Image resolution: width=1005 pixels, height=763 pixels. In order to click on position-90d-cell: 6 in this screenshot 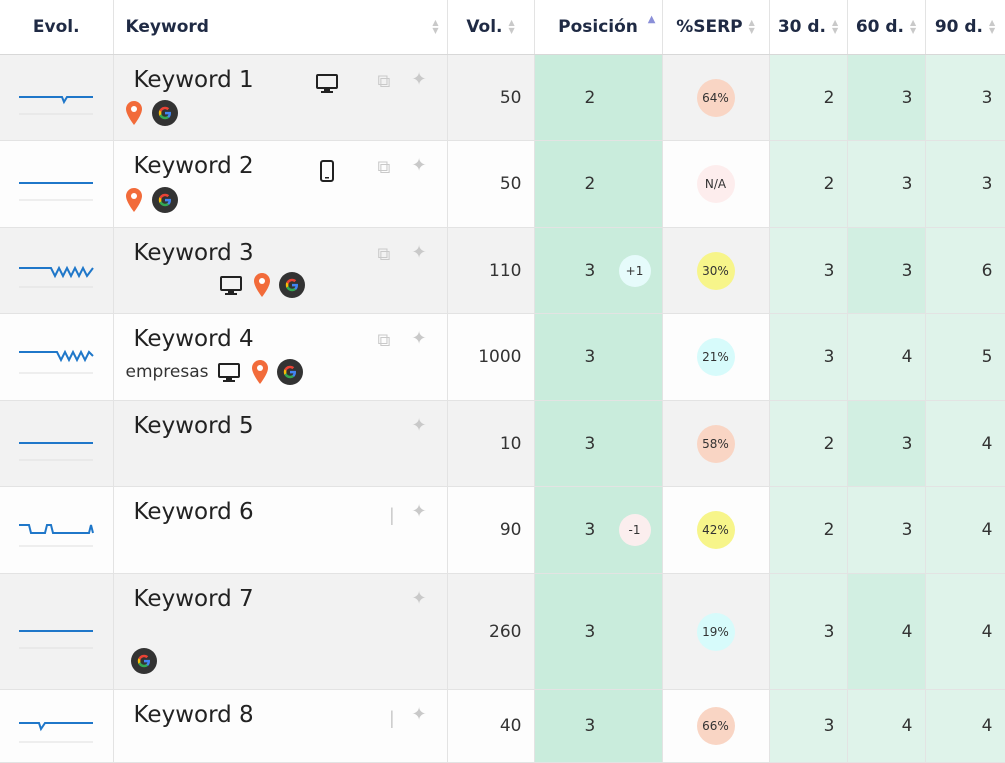, I will do `click(965, 270)`.